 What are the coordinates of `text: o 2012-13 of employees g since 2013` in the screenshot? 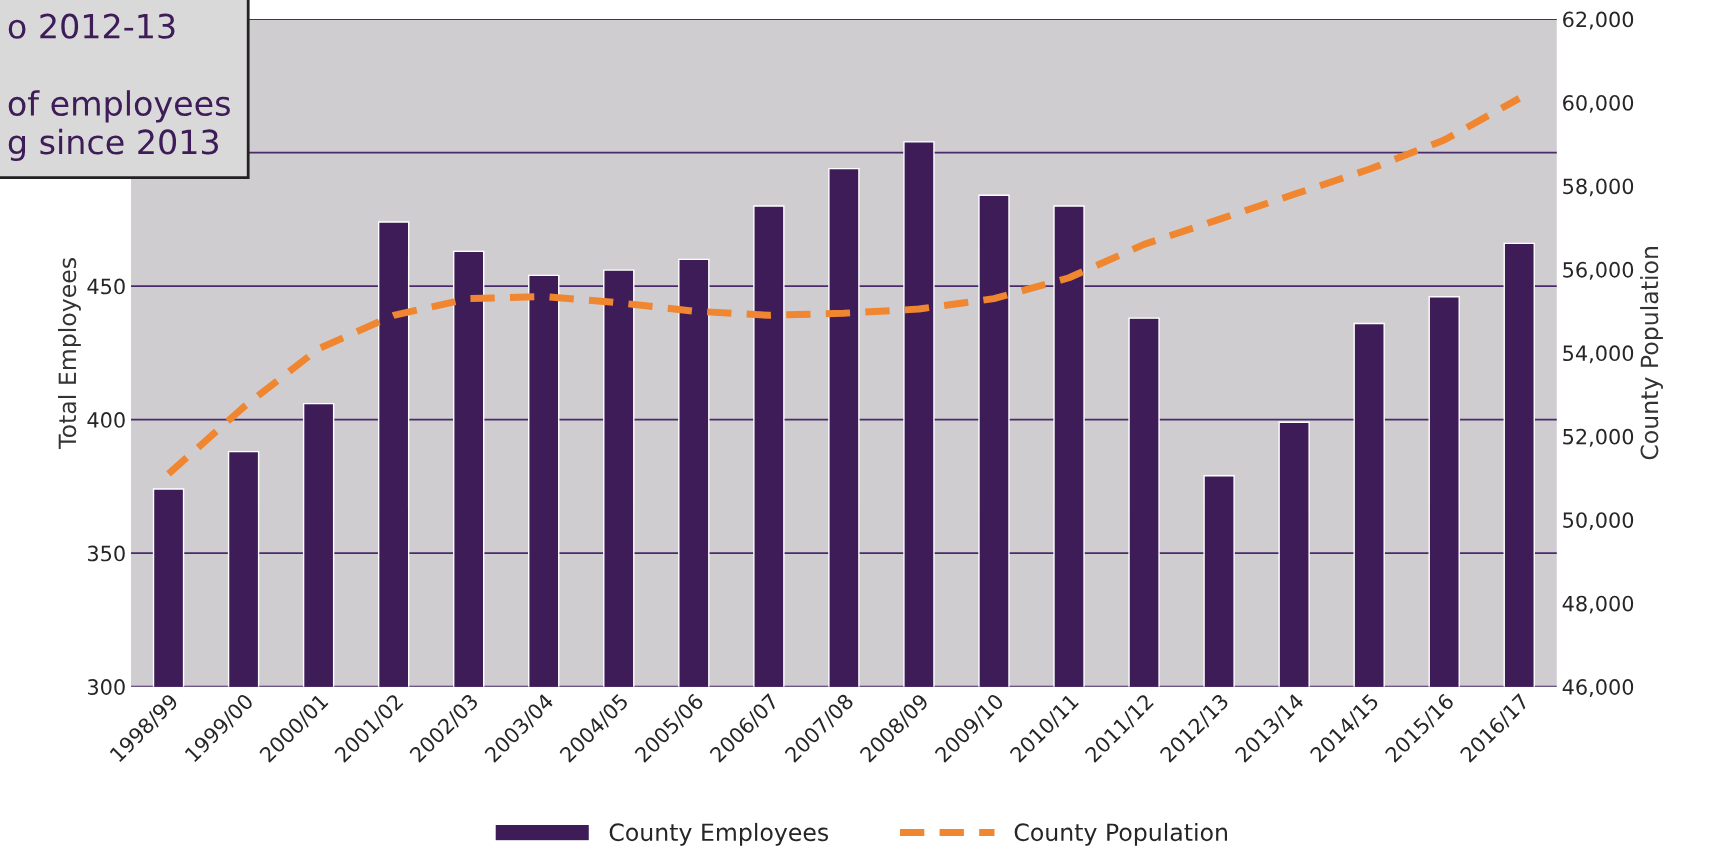 It's located at (119, 87).